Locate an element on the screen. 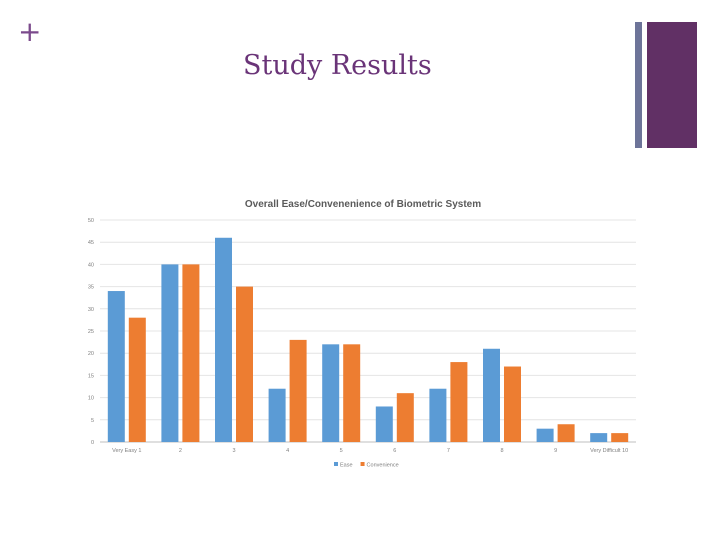 This screenshot has height=540, width=720. x-tick-label: 2 is located at coordinates (180, 451).